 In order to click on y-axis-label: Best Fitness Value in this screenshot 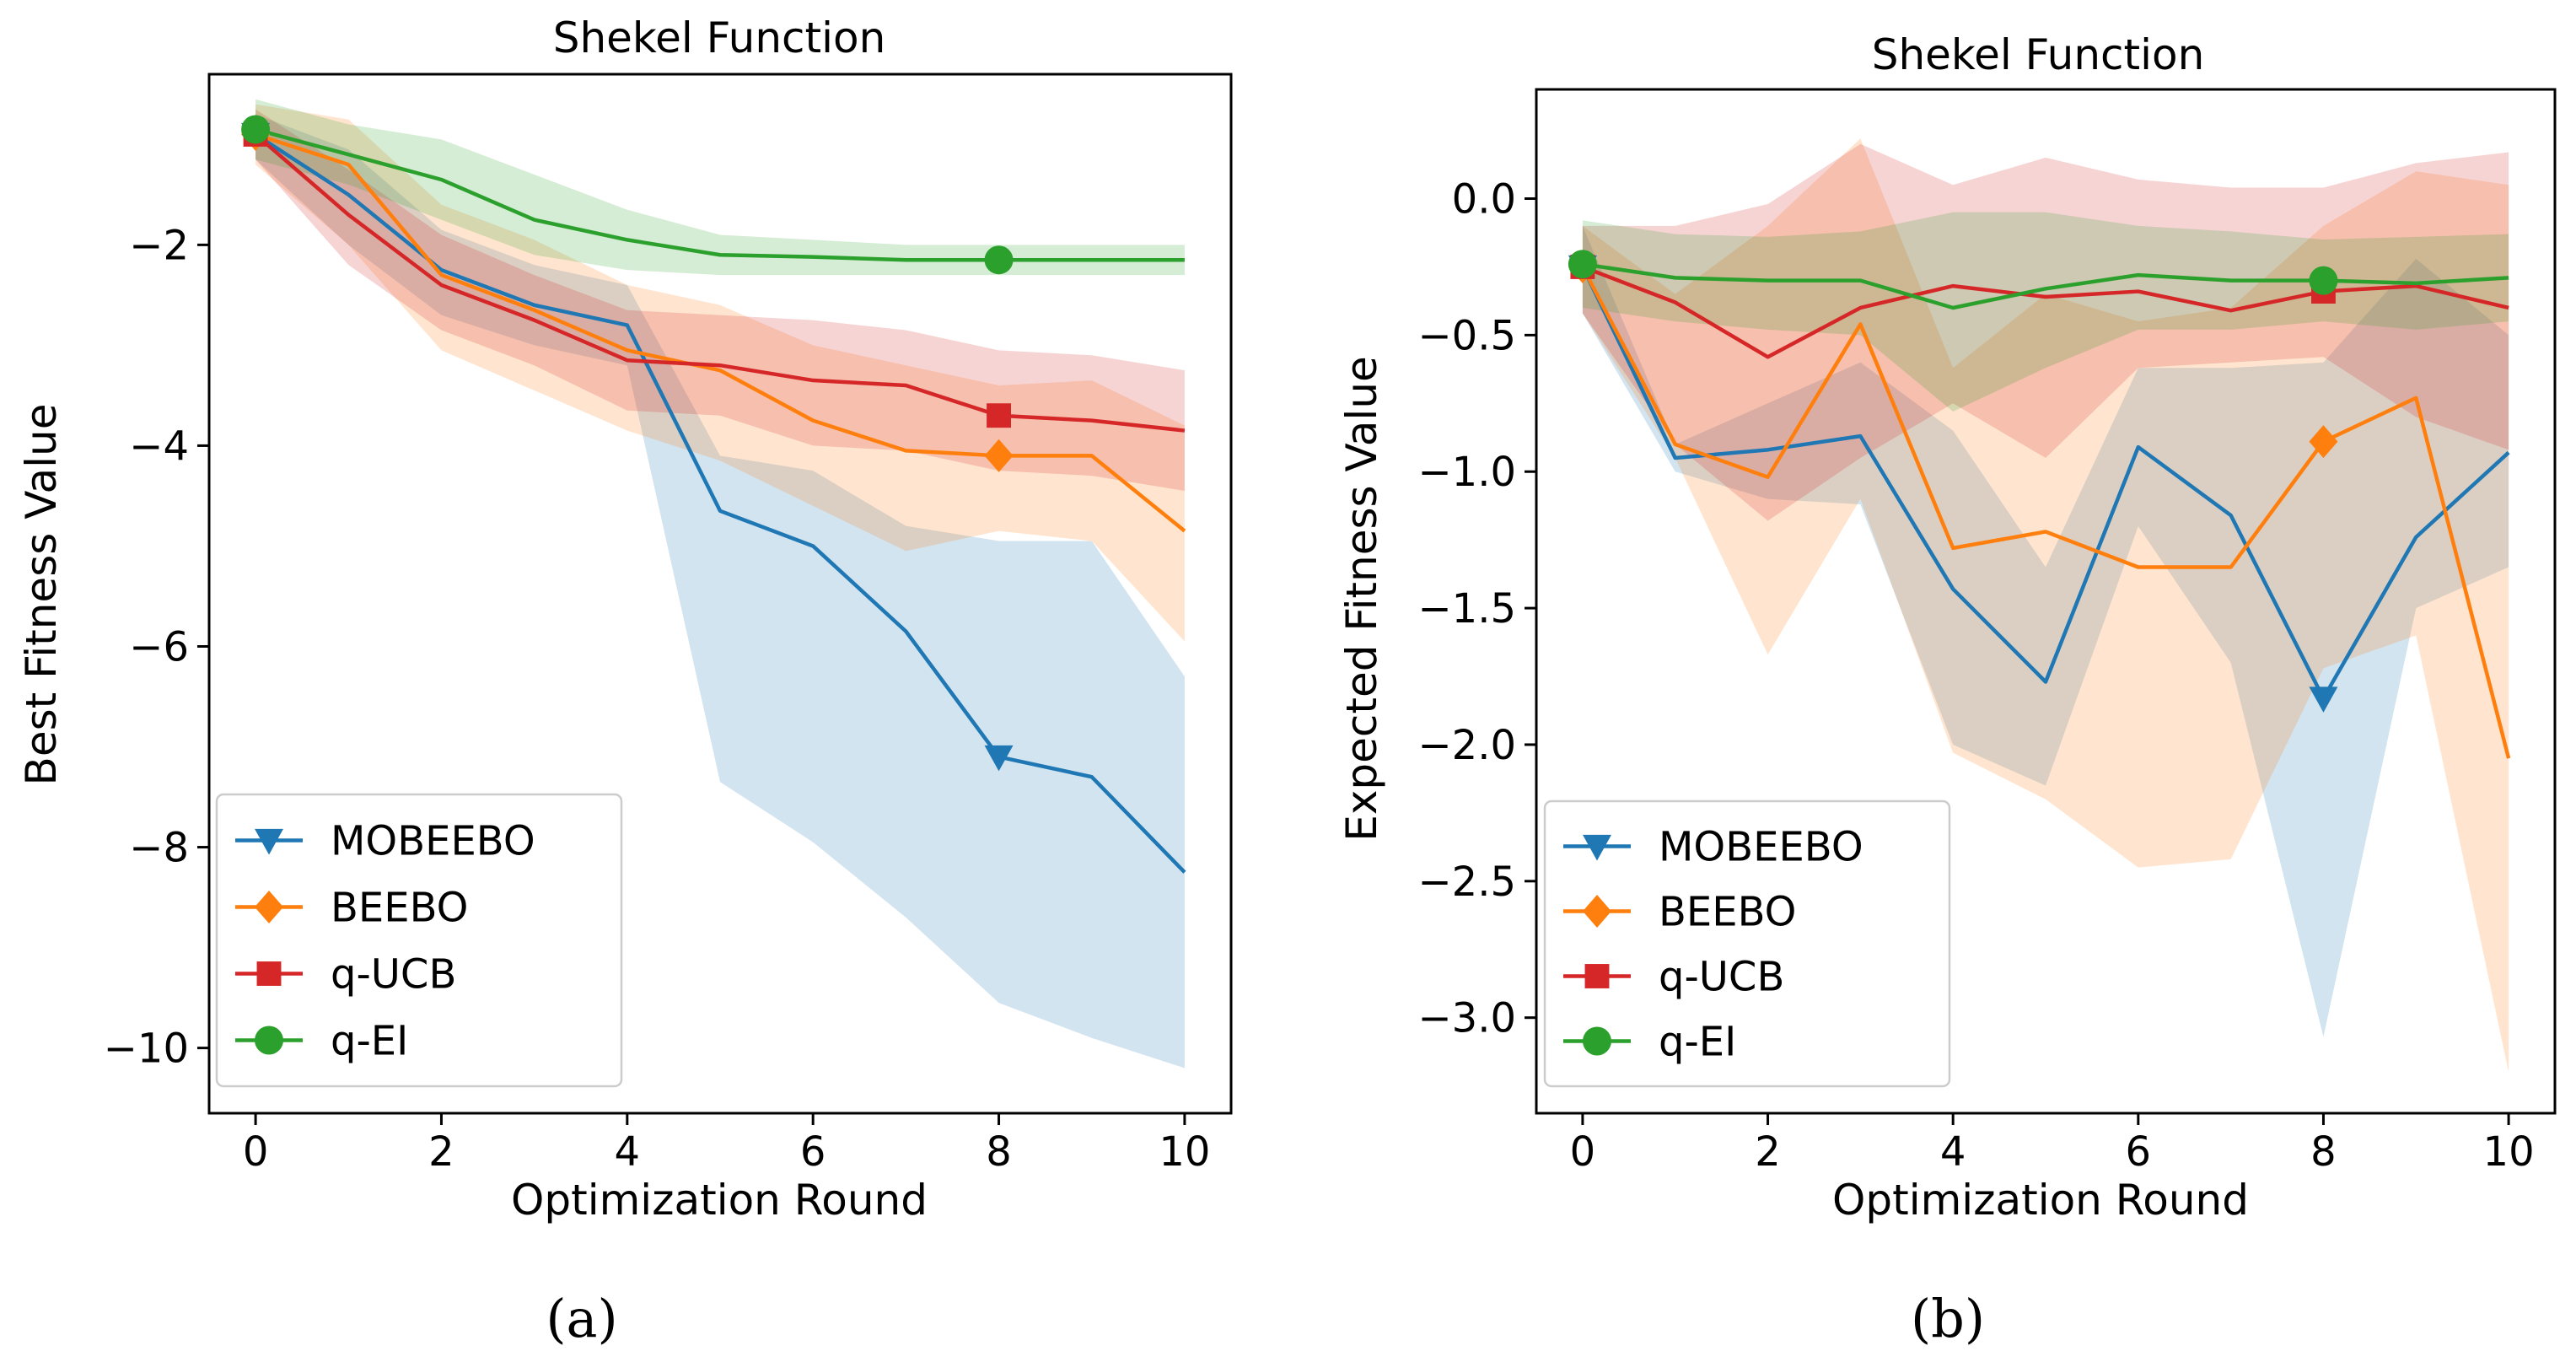, I will do `click(41, 595)`.